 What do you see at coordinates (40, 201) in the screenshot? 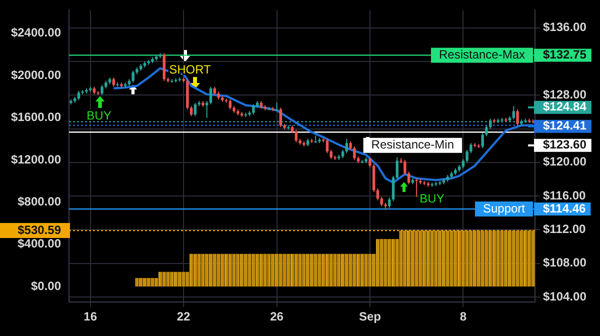
I see `y-tick-label: $800.00` at bounding box center [40, 201].